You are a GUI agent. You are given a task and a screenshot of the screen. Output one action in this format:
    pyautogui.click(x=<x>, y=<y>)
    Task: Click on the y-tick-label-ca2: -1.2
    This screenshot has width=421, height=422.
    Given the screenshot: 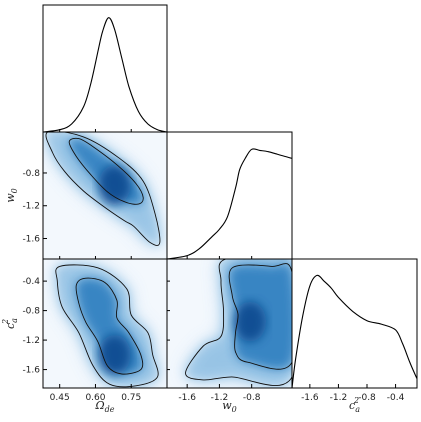 What is the action you would take?
    pyautogui.click(x=31, y=341)
    